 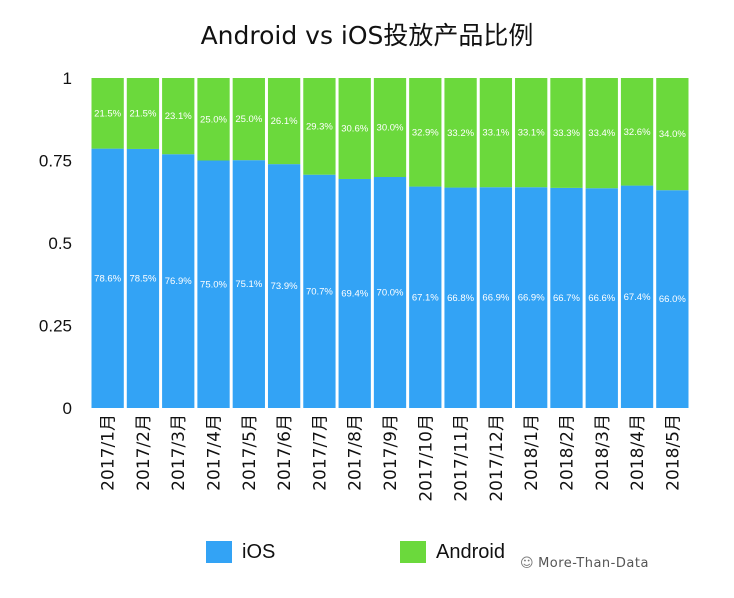 I want to click on x-tick-label: 2017/3月, so click(x=179, y=452).